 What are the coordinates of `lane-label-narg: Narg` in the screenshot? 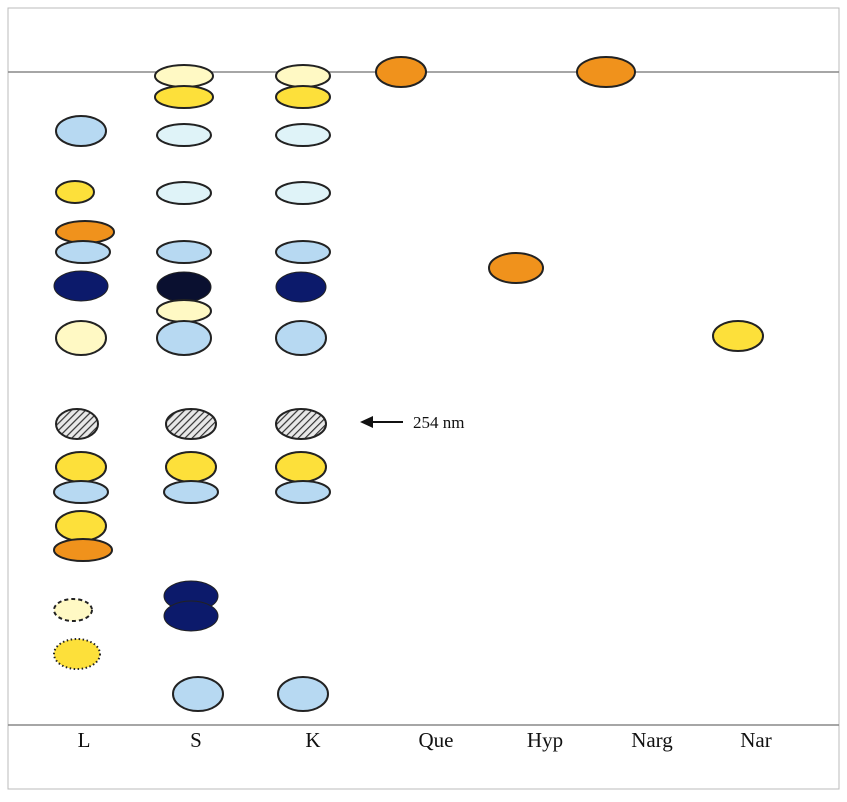 It's located at (652, 740).